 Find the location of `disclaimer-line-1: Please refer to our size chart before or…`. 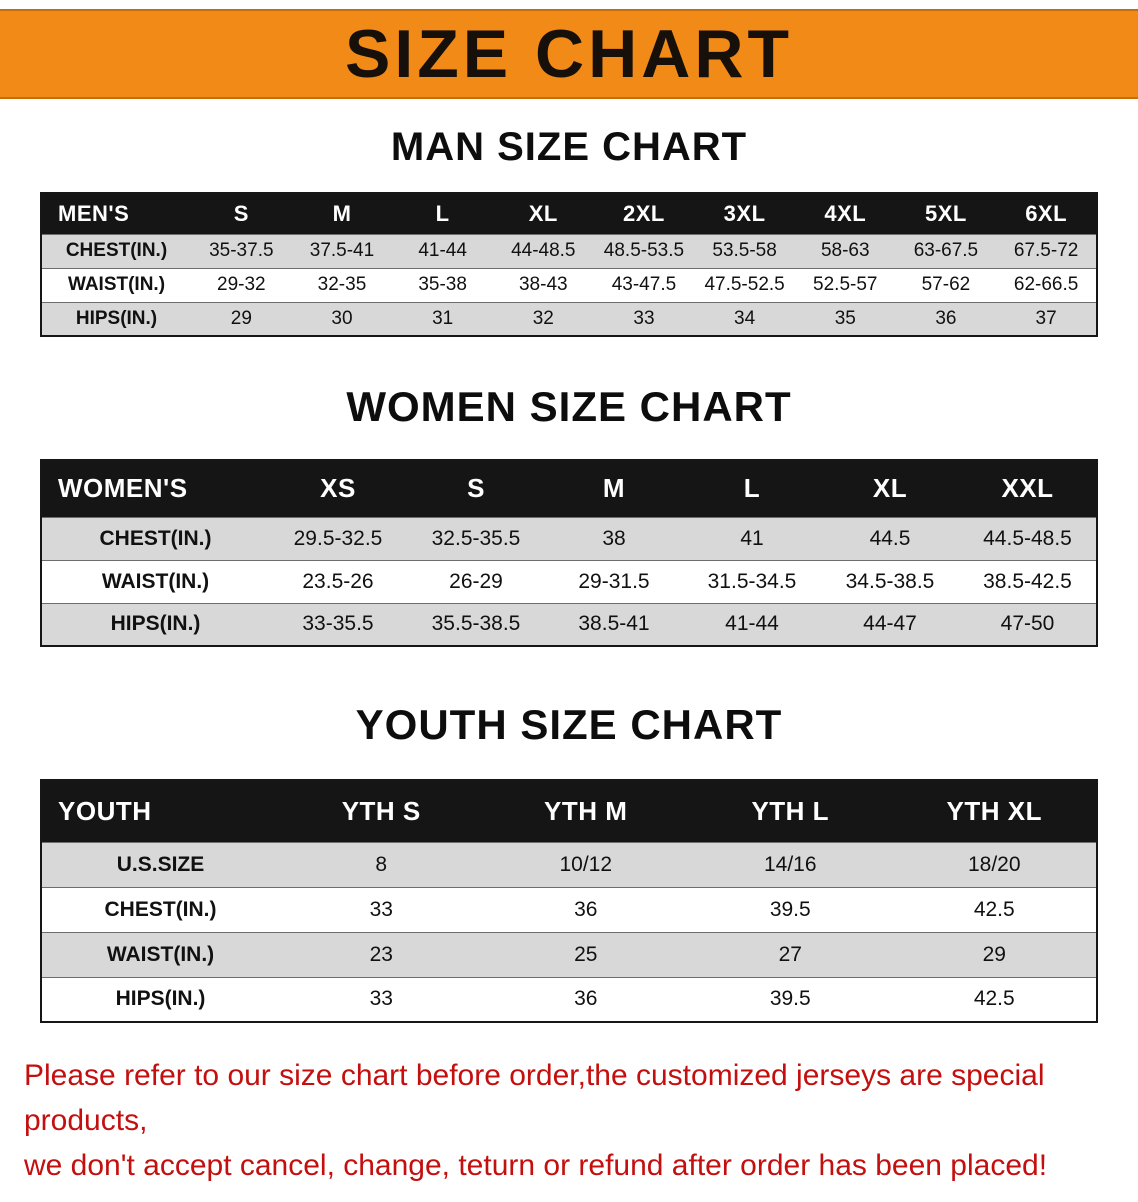

disclaimer-line-1: Please refer to our size chart before or… is located at coordinates (534, 1098).